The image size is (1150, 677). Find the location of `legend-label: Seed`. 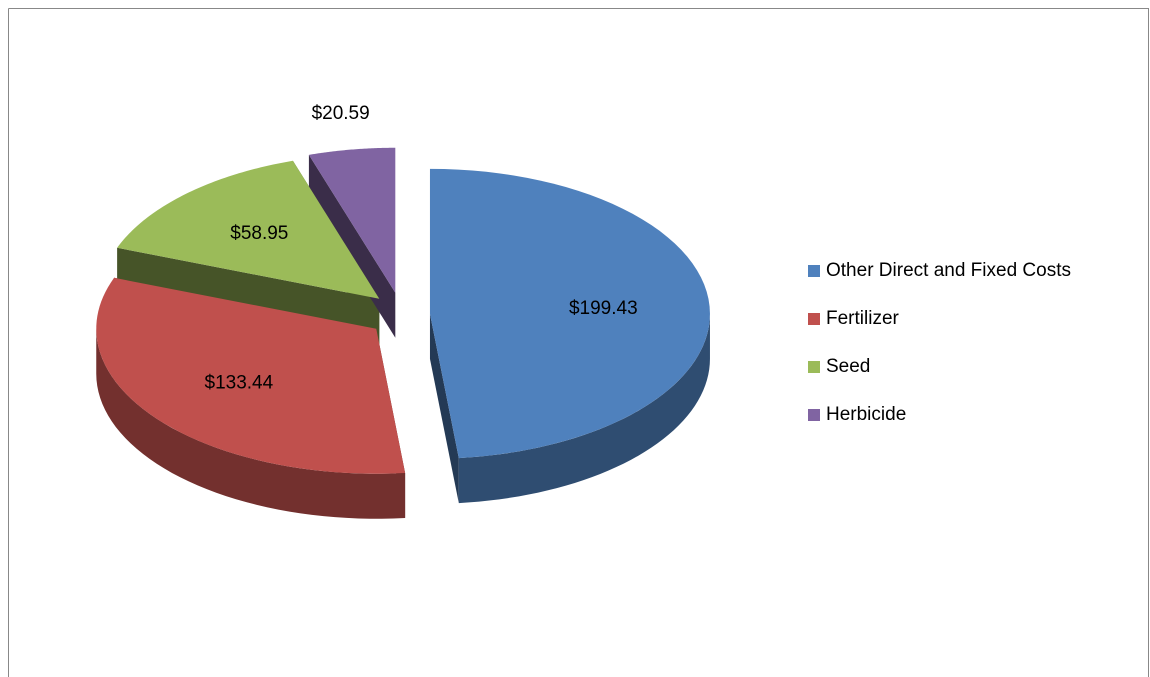

legend-label: Seed is located at coordinates (848, 366).